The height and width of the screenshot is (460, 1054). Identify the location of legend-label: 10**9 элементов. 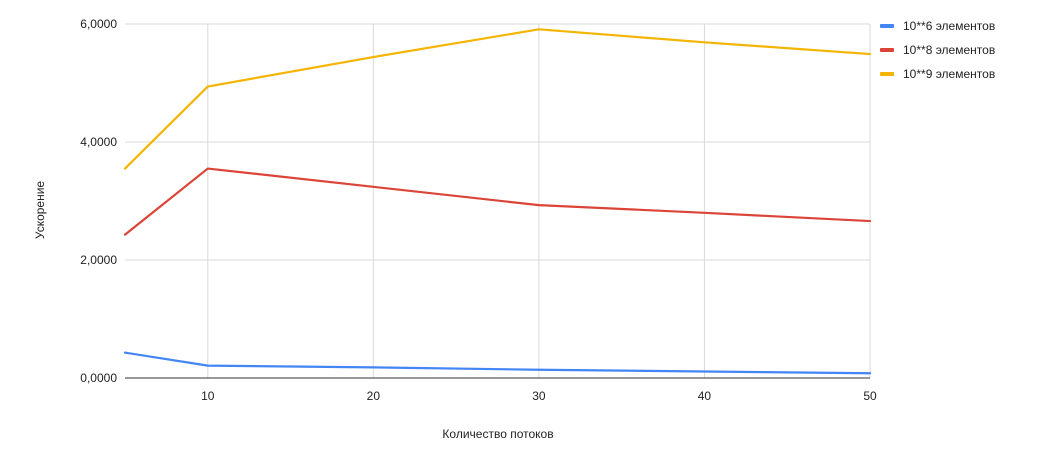
(949, 74).